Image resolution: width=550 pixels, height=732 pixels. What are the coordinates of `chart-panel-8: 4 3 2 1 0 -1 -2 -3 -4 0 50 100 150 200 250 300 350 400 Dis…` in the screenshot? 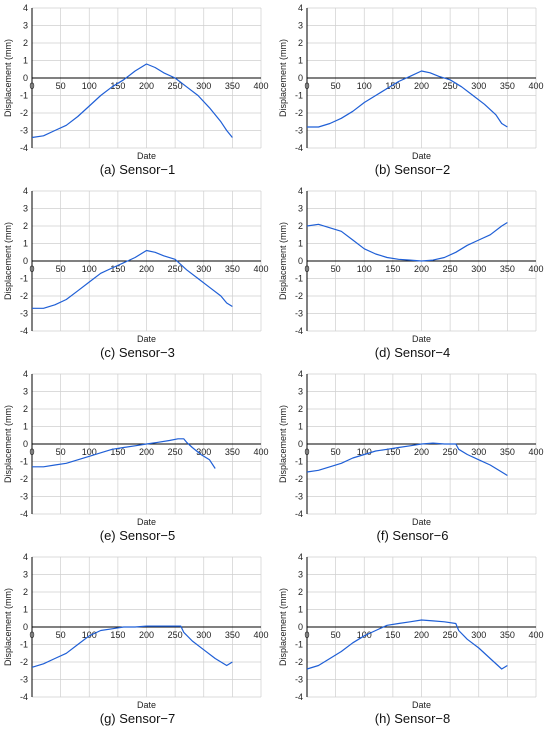 It's located at (412, 640).